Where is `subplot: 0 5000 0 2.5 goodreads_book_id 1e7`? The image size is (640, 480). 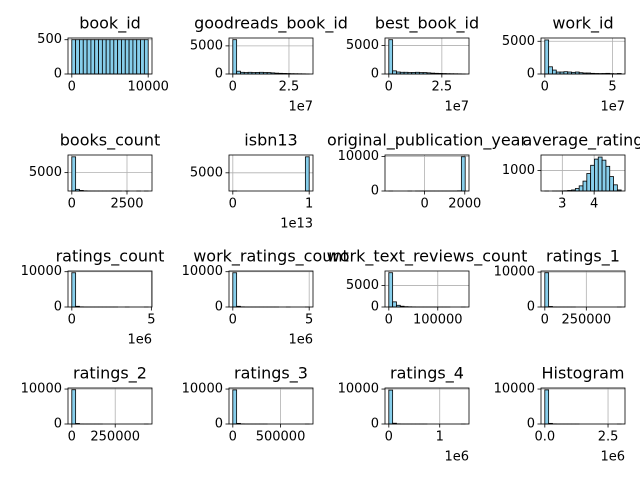 subplot: 0 5000 0 2.5 goodreads_book_id 1e7 is located at coordinates (269, 64).